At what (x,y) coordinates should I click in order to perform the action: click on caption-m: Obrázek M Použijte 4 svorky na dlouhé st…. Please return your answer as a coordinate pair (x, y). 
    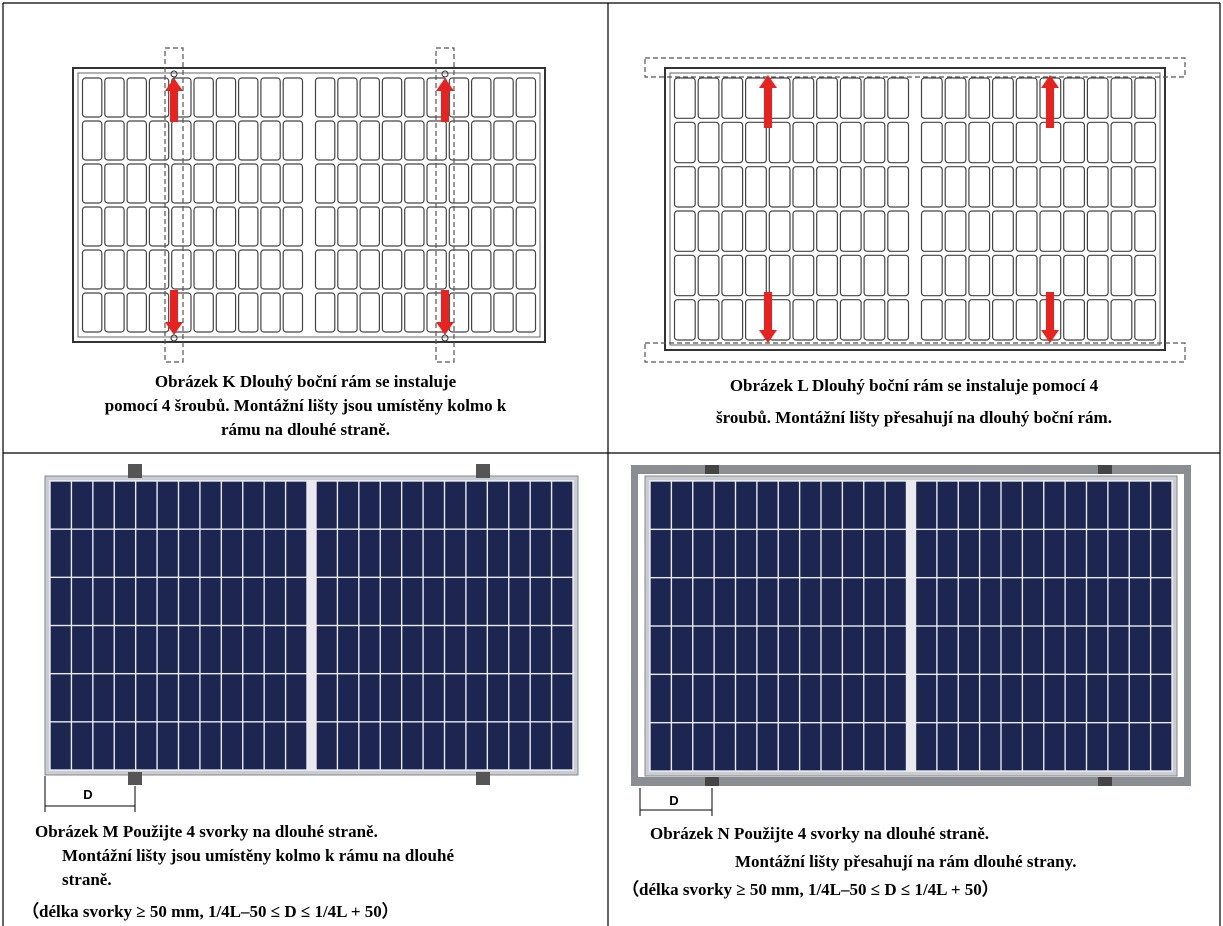
    Looking at the image, I should click on (238, 872).